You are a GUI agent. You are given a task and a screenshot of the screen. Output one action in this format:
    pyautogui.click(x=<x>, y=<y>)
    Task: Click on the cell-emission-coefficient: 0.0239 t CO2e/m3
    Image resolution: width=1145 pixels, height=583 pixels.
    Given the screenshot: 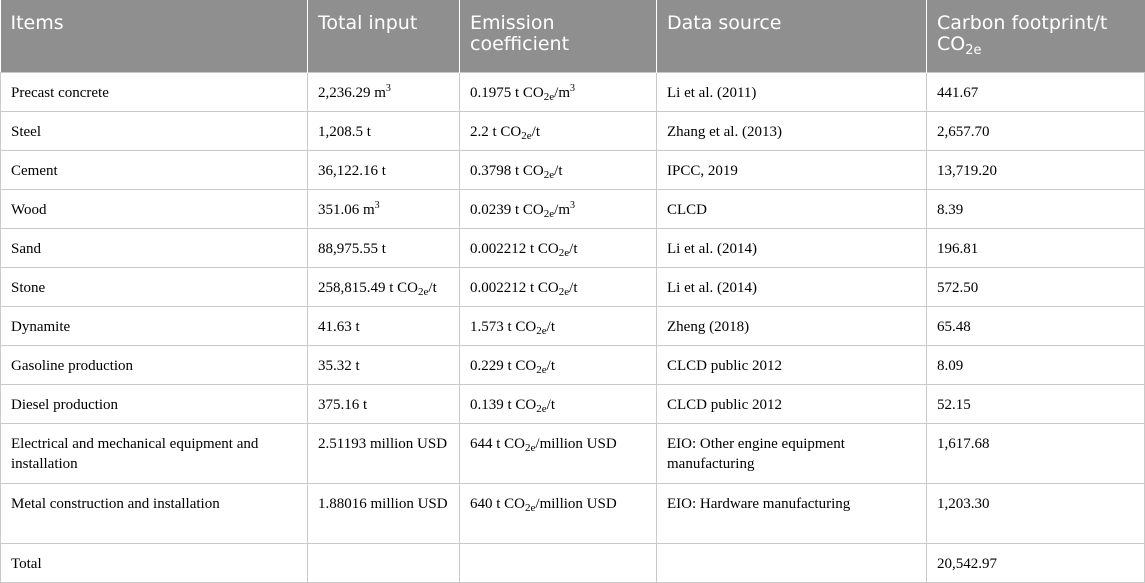 What is the action you would take?
    pyautogui.click(x=558, y=208)
    